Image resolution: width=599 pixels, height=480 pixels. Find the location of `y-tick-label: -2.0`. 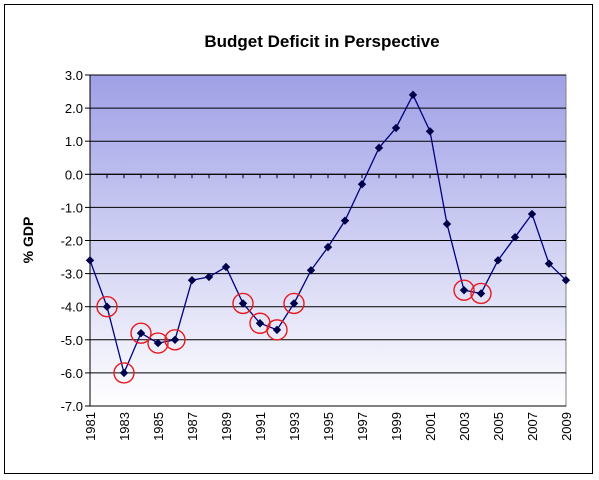

y-tick-label: -2.0 is located at coordinates (72, 241).